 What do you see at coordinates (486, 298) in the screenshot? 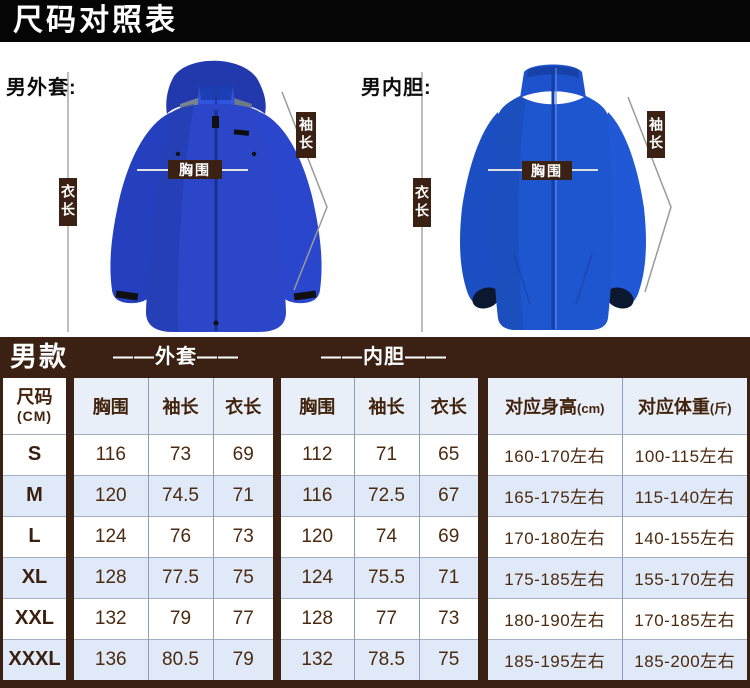
I see `cuff-opening-left` at bounding box center [486, 298].